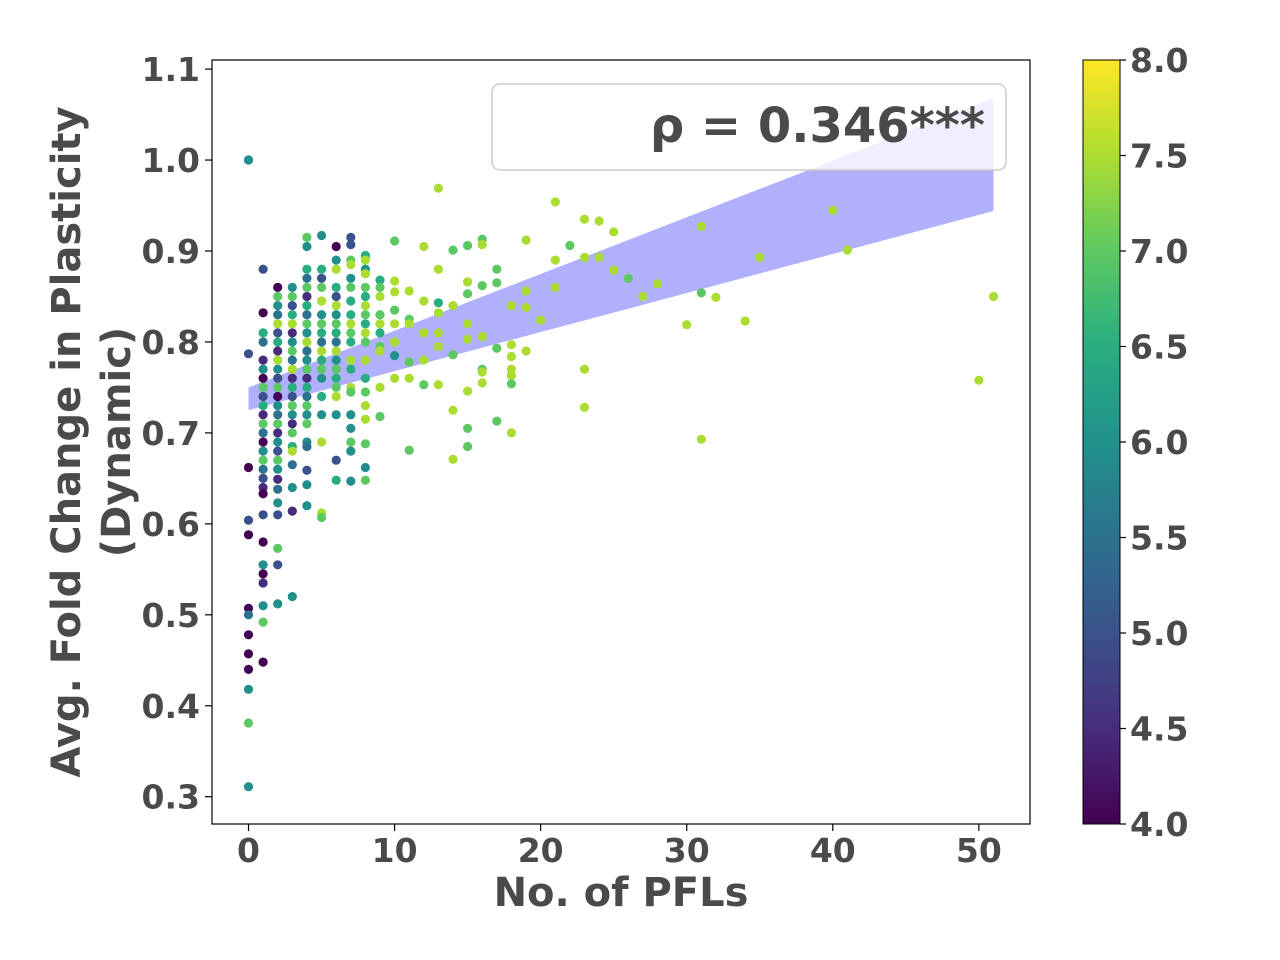 The width and height of the screenshot is (1280, 960). Describe the element at coordinates (171, 433) in the screenshot. I see `y-tick-label: 0.7` at that location.